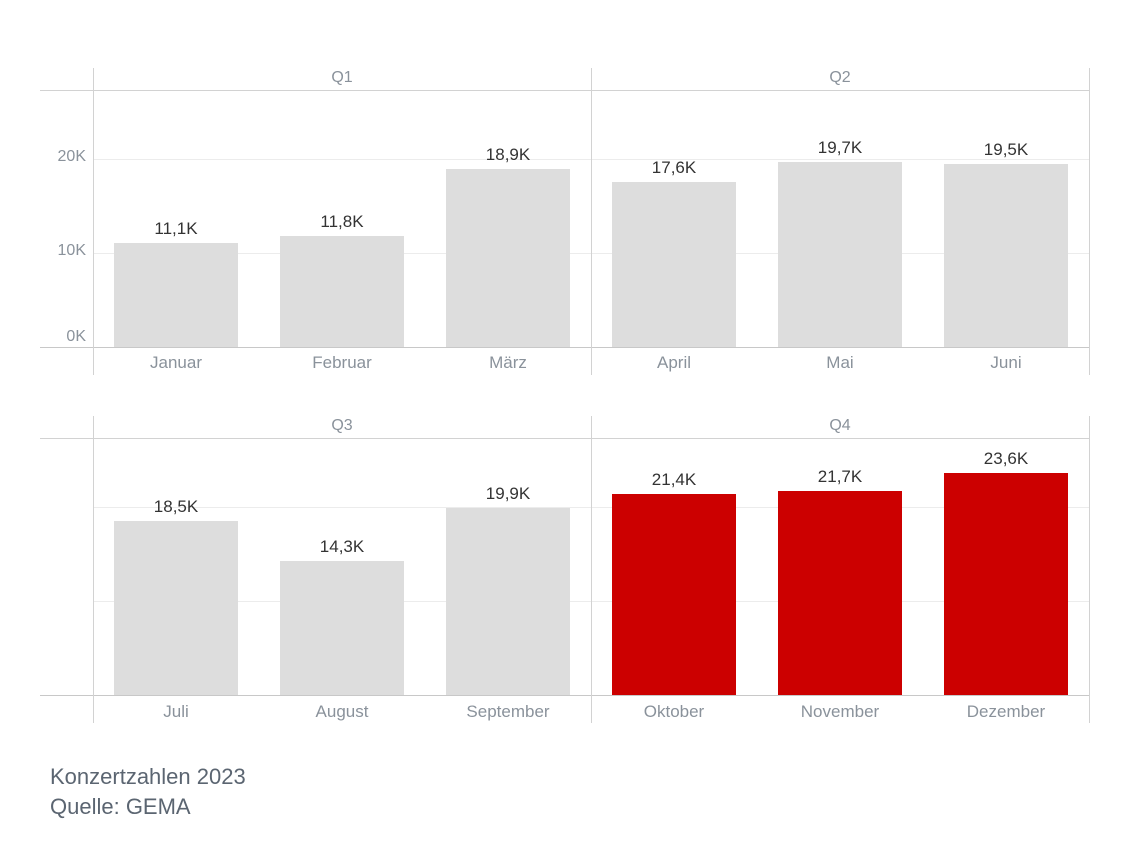 This screenshot has width=1140, height=854. I want to click on bar-value-label-april: 17,6K, so click(674, 167).